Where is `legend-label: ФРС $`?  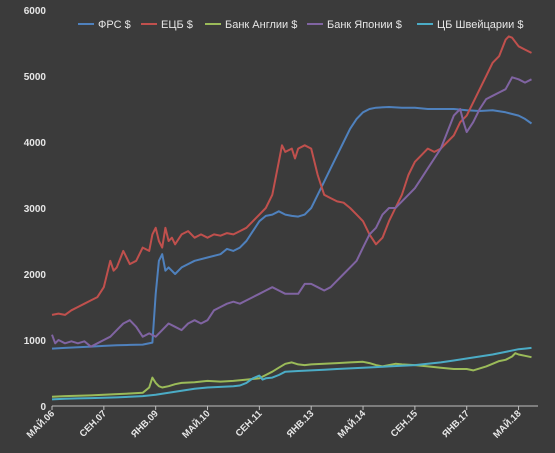 legend-label: ФРС $ is located at coordinates (114, 25).